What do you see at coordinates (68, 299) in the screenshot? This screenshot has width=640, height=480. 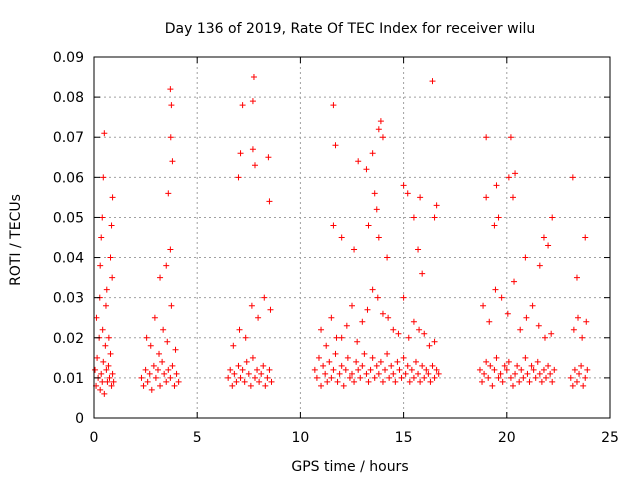 I see `y-tick-label: 0.03` at bounding box center [68, 299].